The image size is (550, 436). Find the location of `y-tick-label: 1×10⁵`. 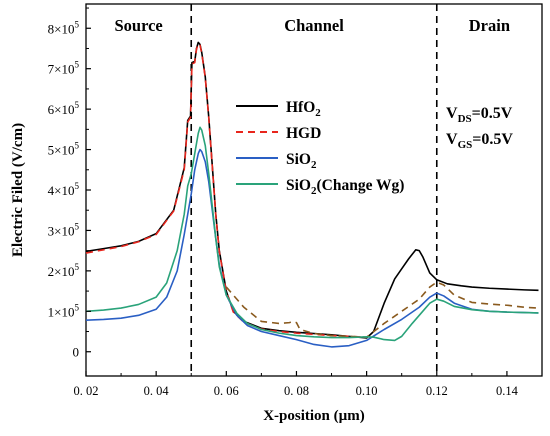

y-tick-label: 1×10⁵ is located at coordinates (64, 310).